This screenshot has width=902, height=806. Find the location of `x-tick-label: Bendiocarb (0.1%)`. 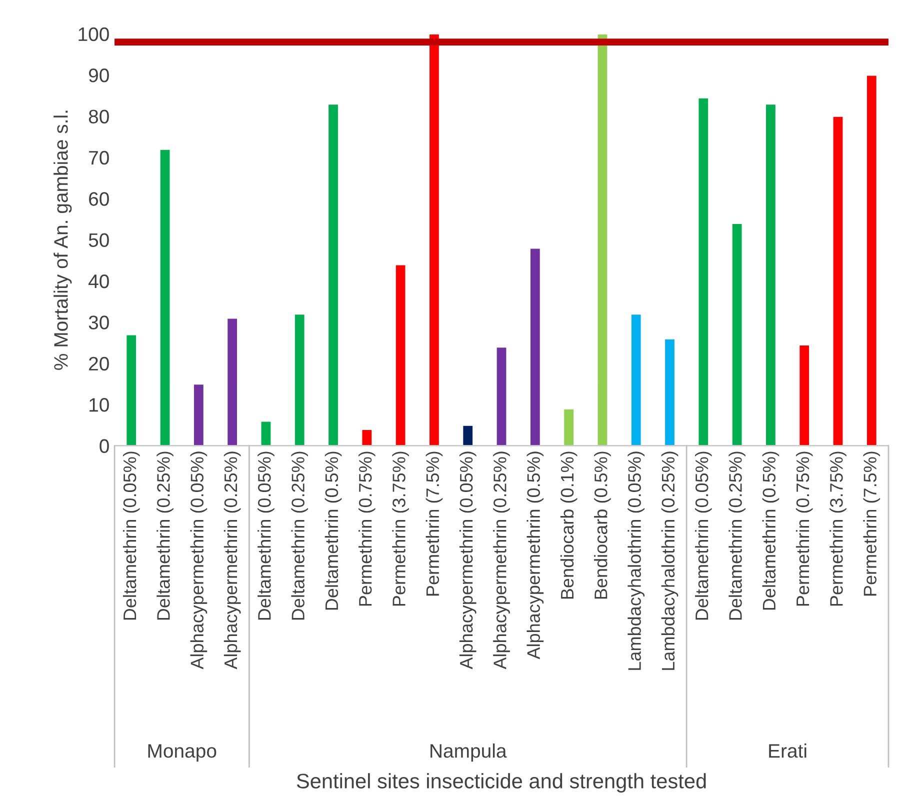

x-tick-label: Bendiocarb (0.1%) is located at coordinates (569, 525).